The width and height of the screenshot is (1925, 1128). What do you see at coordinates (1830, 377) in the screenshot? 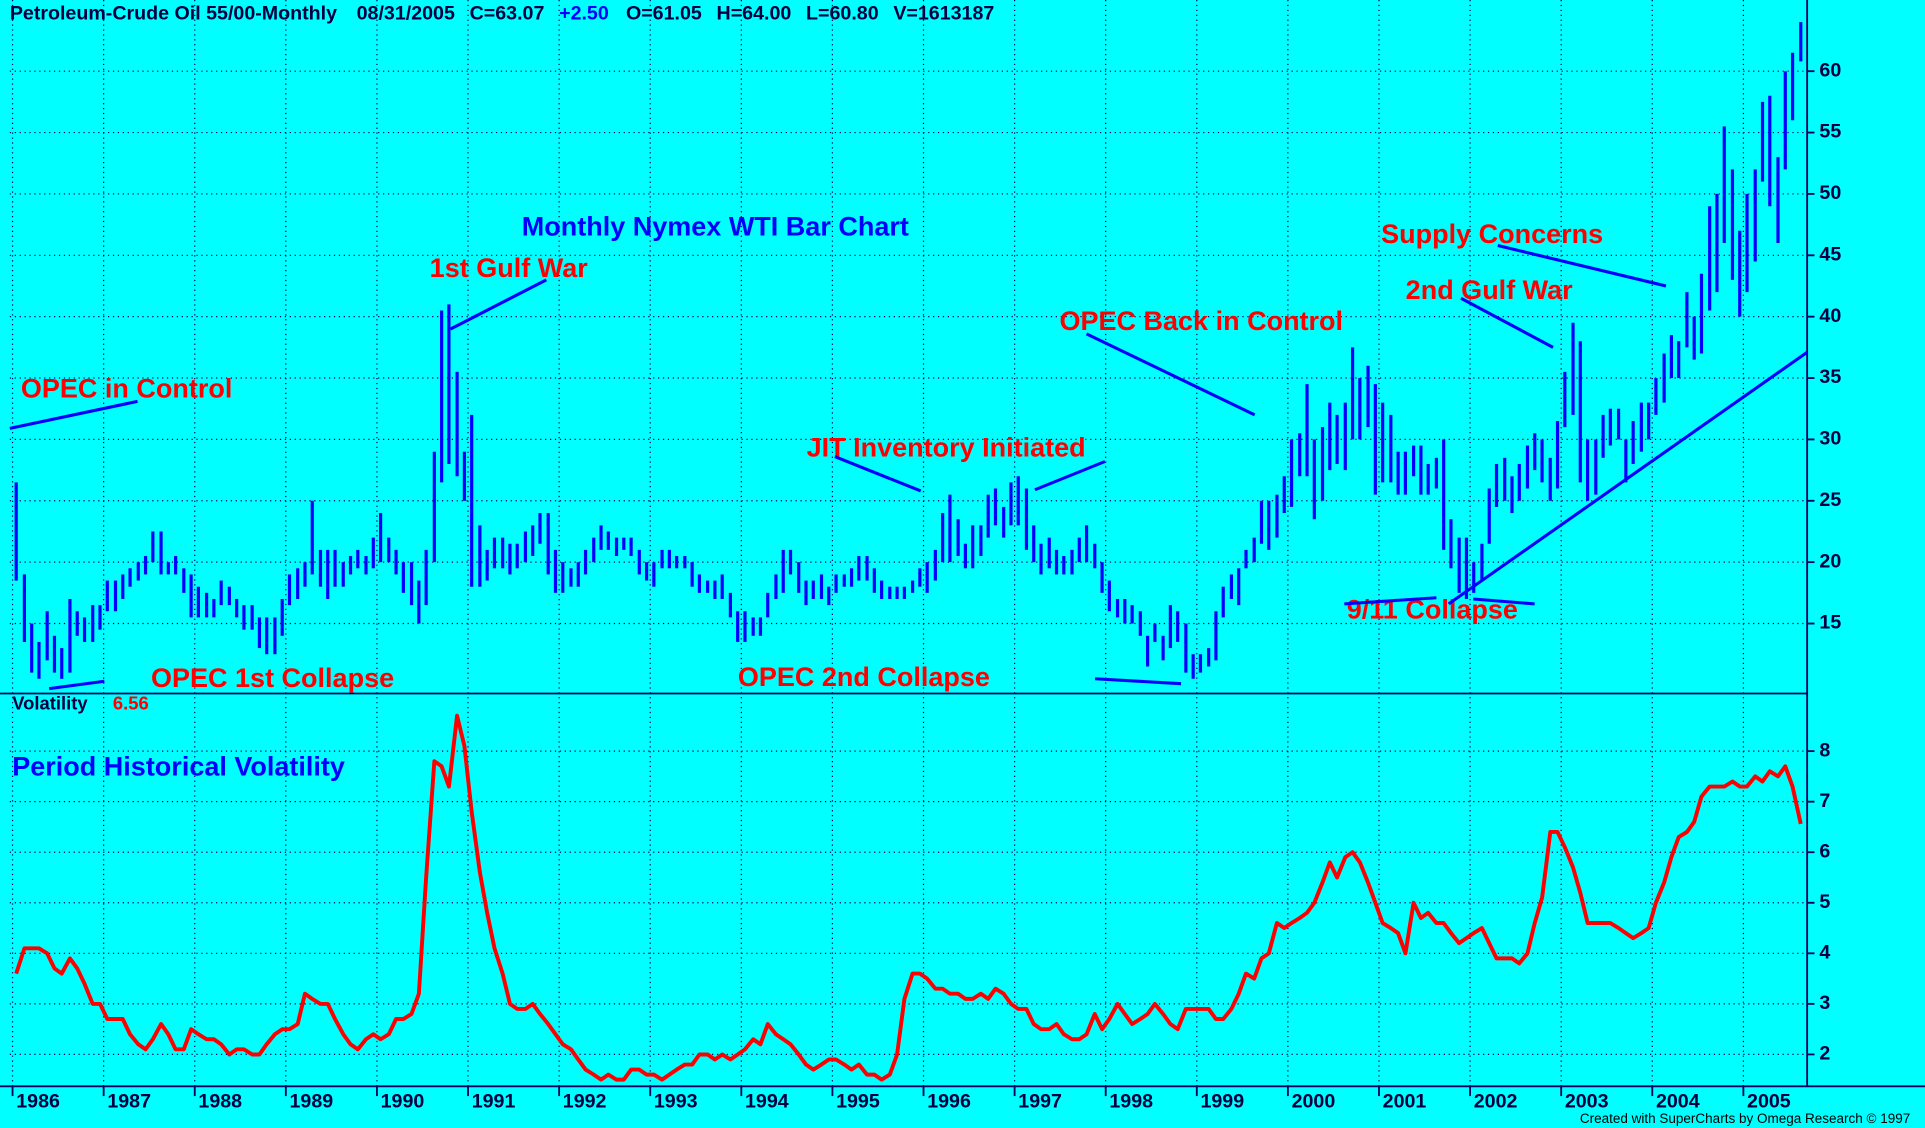
I see `y-tick-label: 35` at bounding box center [1830, 377].